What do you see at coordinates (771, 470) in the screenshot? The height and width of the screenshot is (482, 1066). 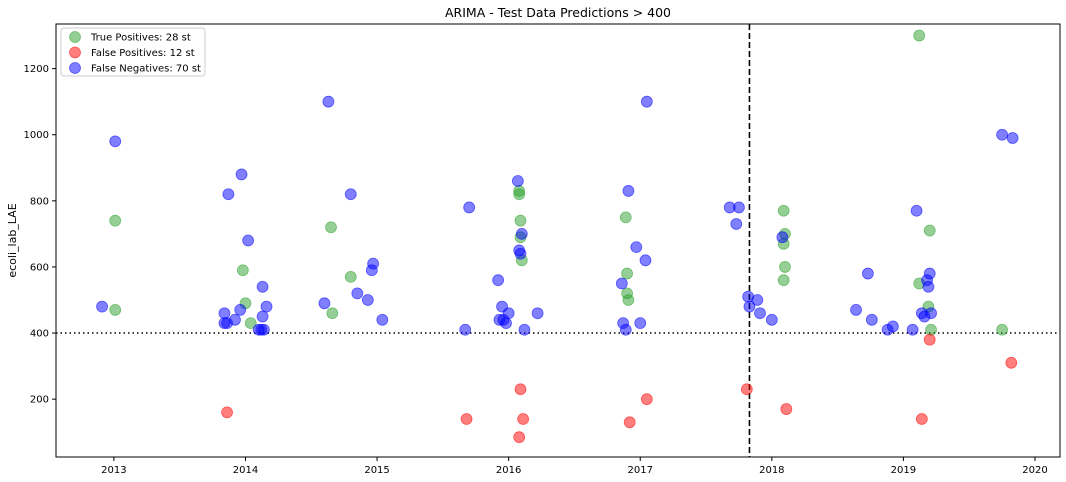 I see `x-tick-label: 2018` at bounding box center [771, 470].